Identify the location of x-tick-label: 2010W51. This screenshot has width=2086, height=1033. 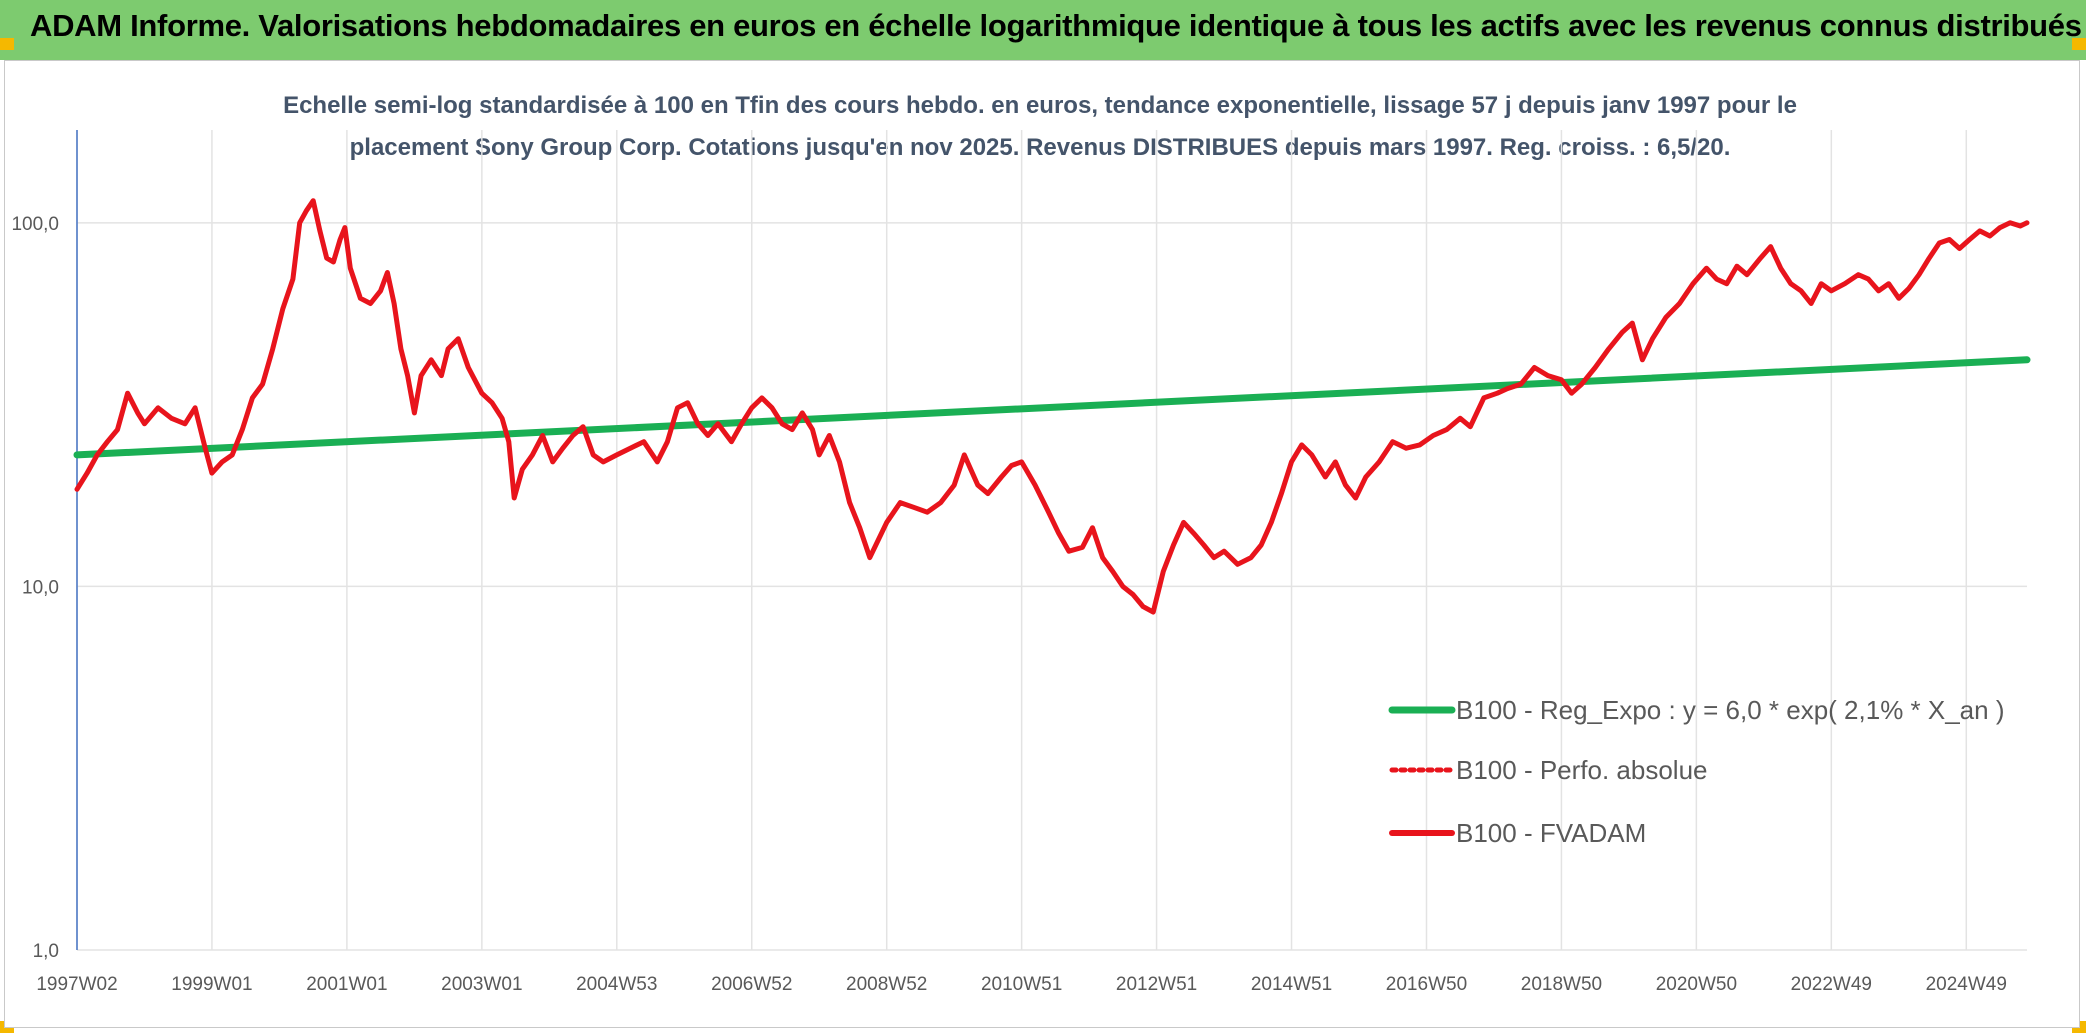
(1021, 984).